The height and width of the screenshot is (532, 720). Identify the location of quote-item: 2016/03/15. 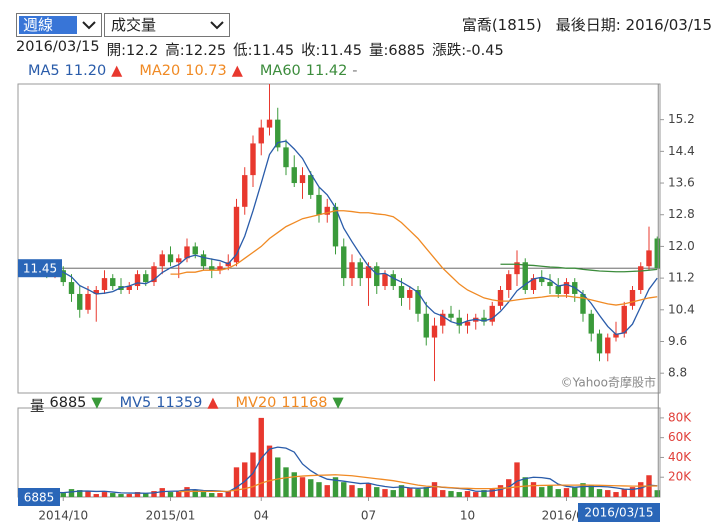
(58, 47).